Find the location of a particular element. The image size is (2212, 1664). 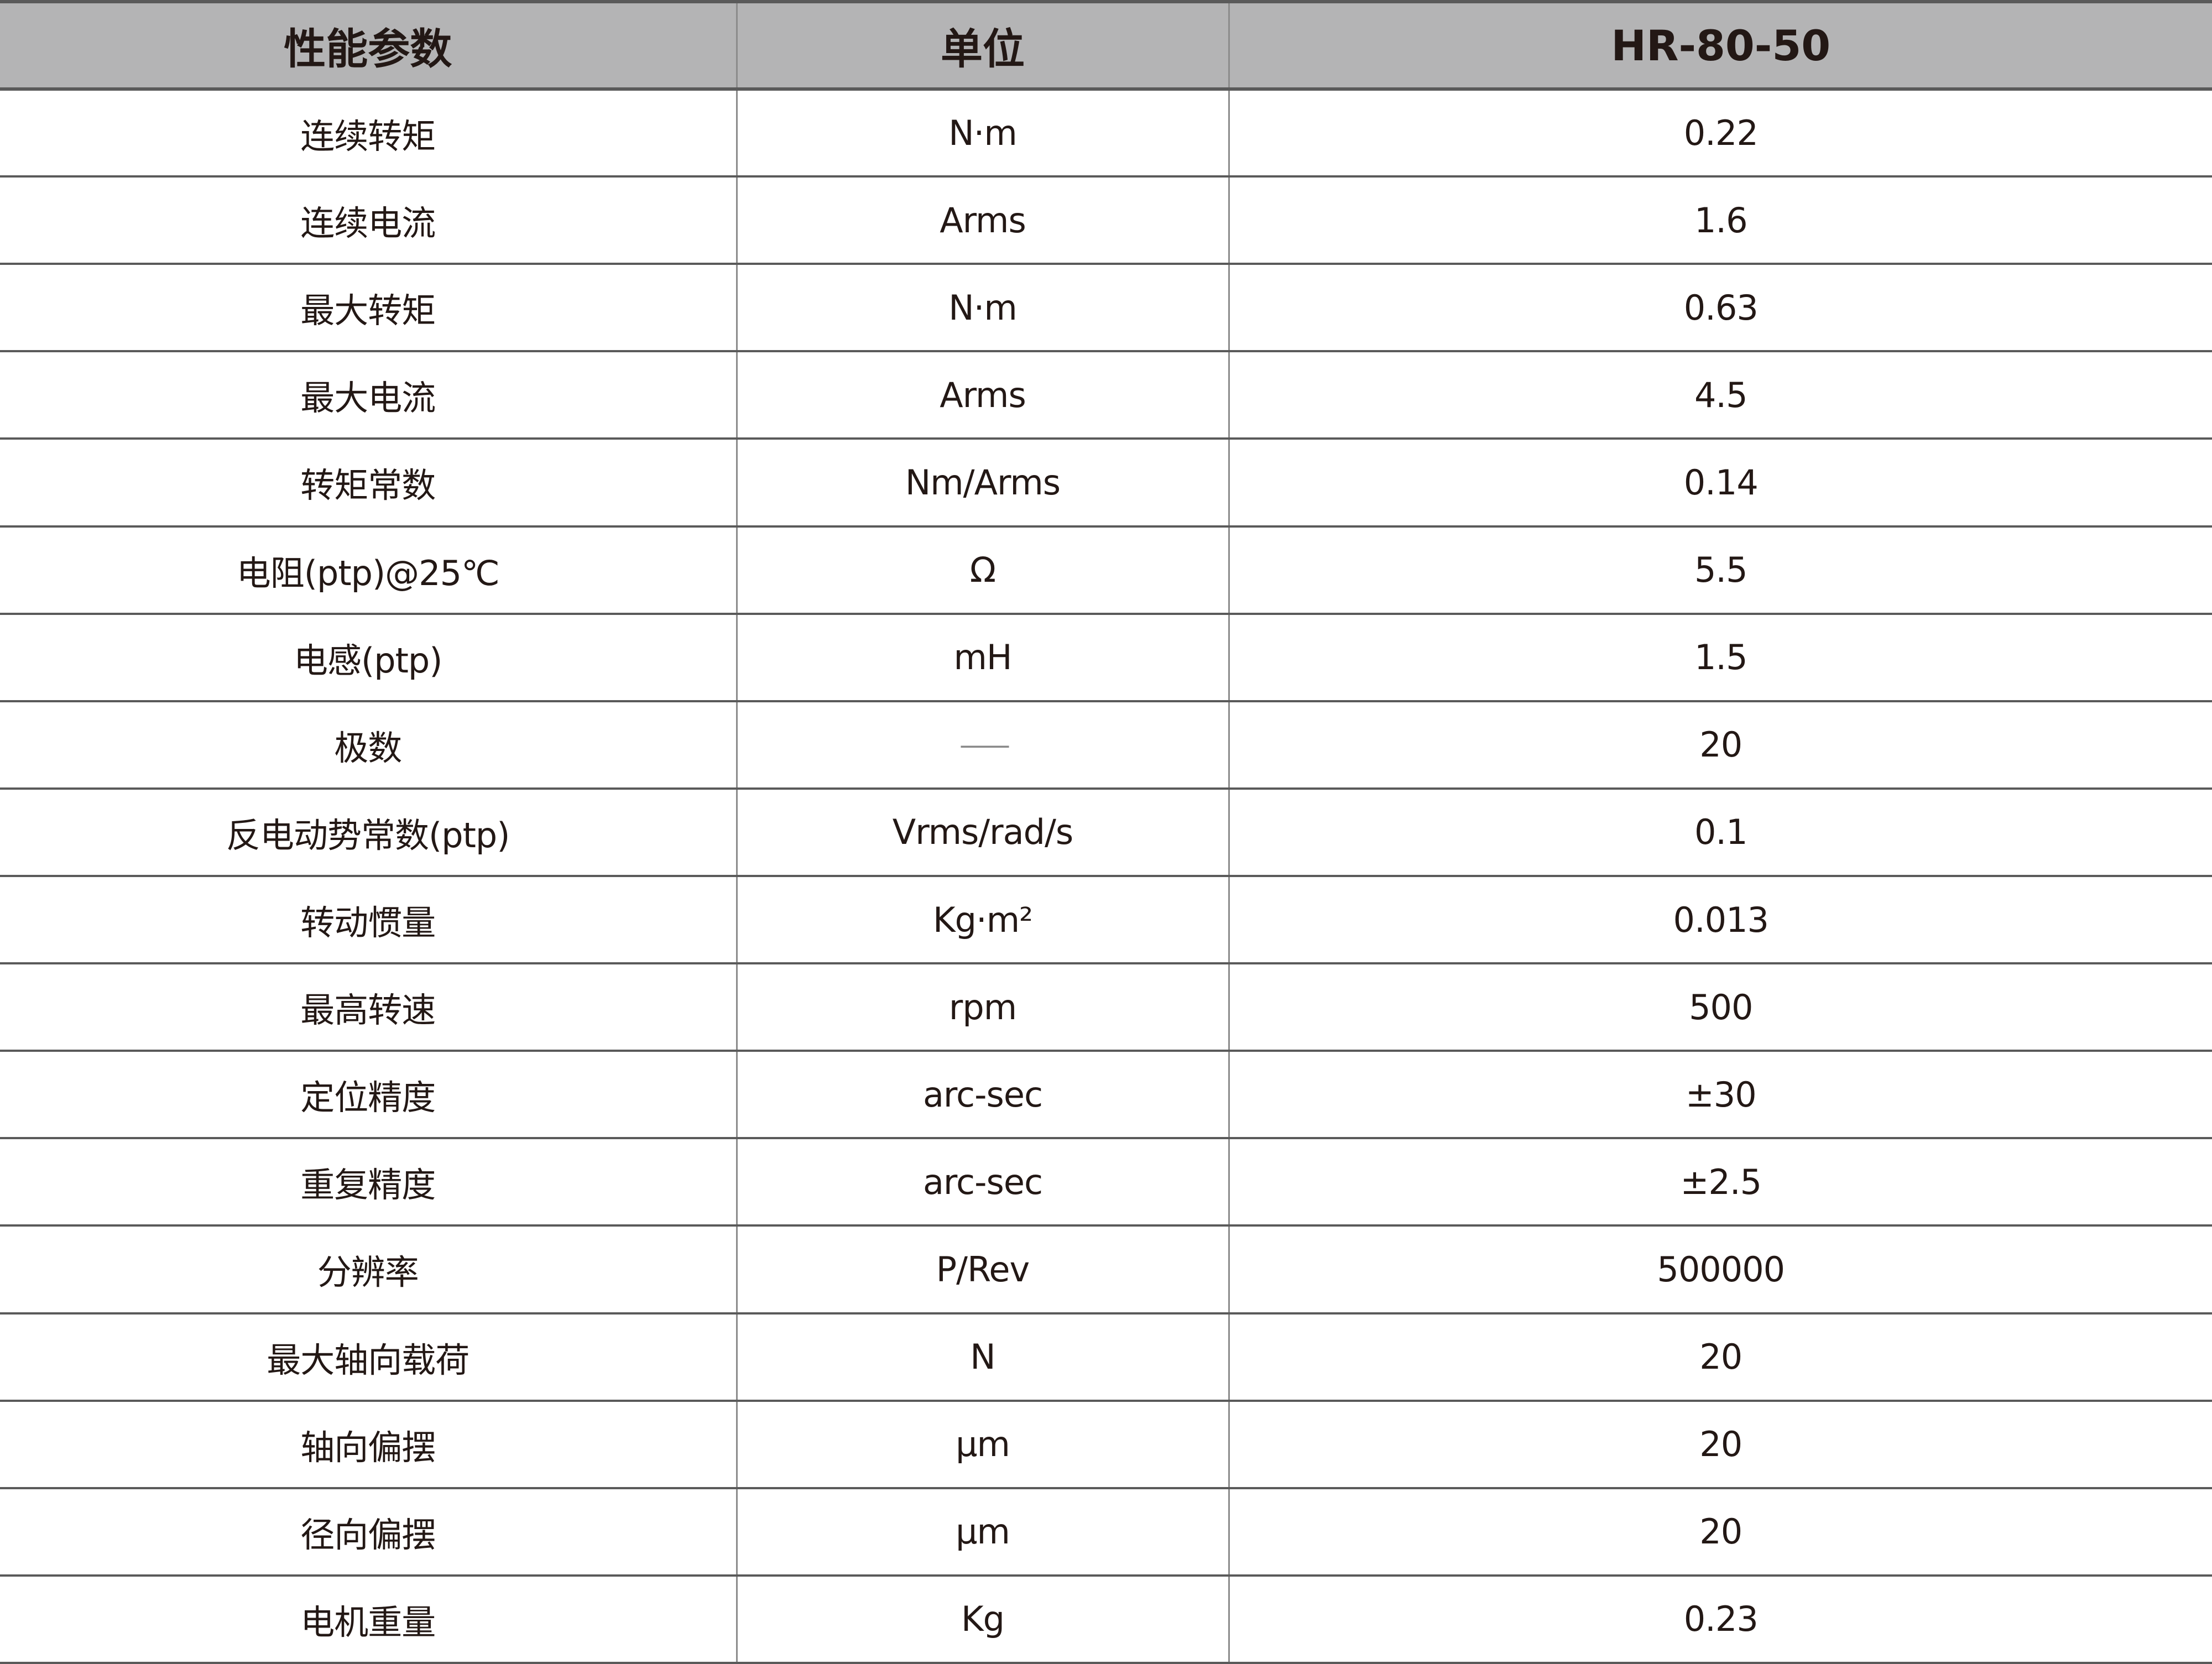

table-row: 电阻(ptp)@25℃ Ω 5.5 is located at coordinates (1106, 570).